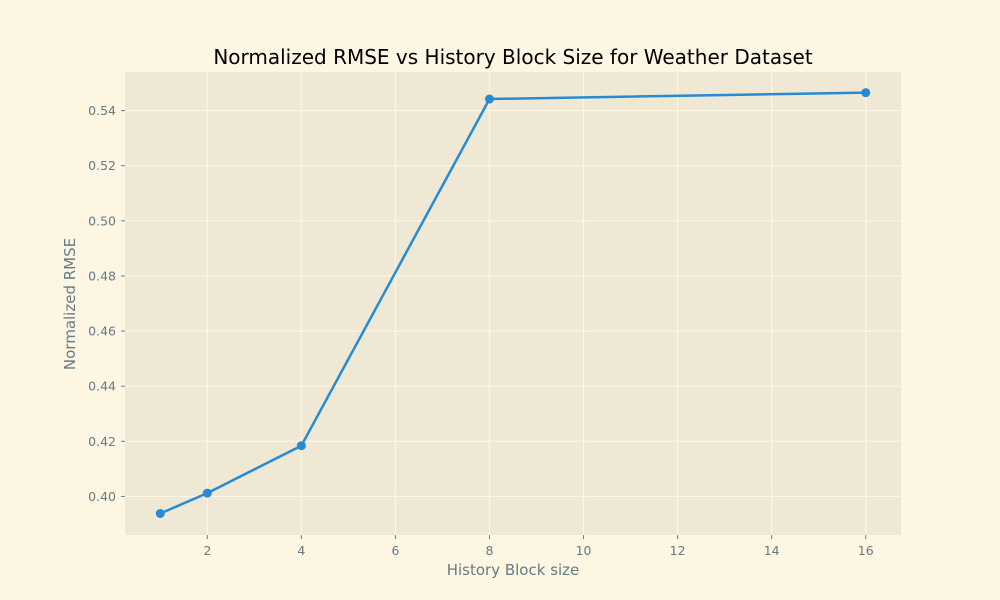 The image size is (1000, 600). What do you see at coordinates (102, 386) in the screenshot?
I see `y-tick-label: 0.44` at bounding box center [102, 386].